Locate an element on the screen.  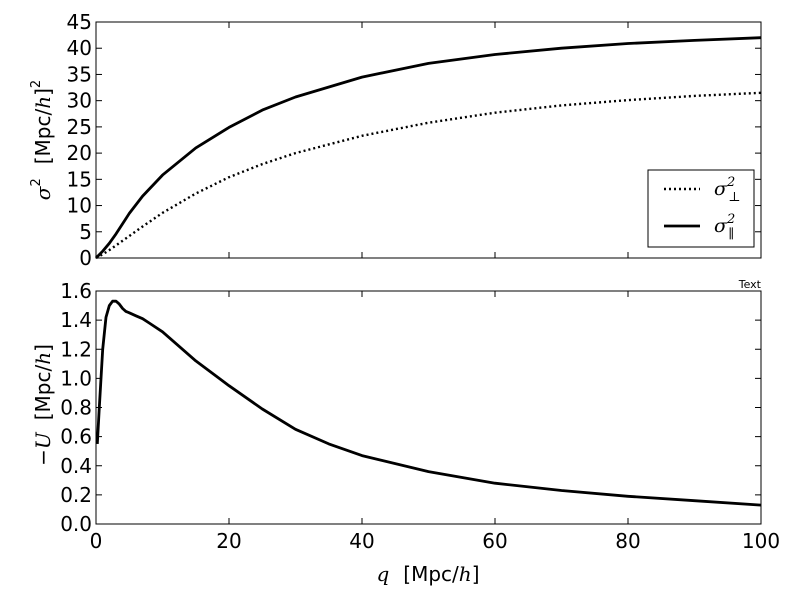
bottom-xtick-label-5: 100 is located at coordinates (761, 541).